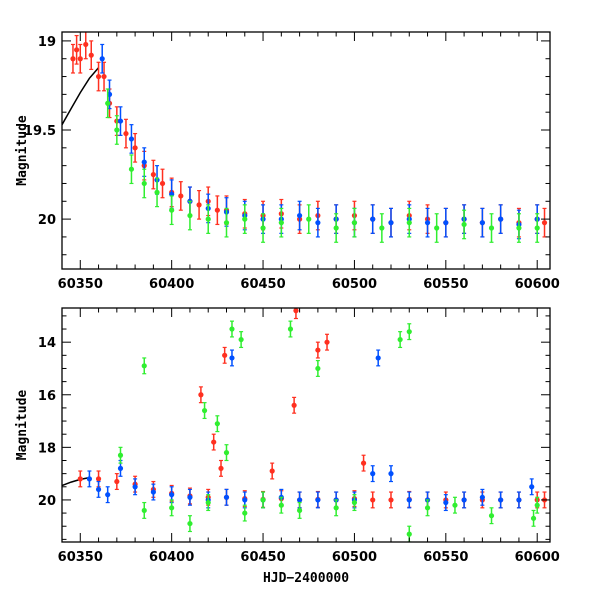 The height and width of the screenshot is (600, 600). I want to click on y-tick-label: 19.5, so click(40, 131).